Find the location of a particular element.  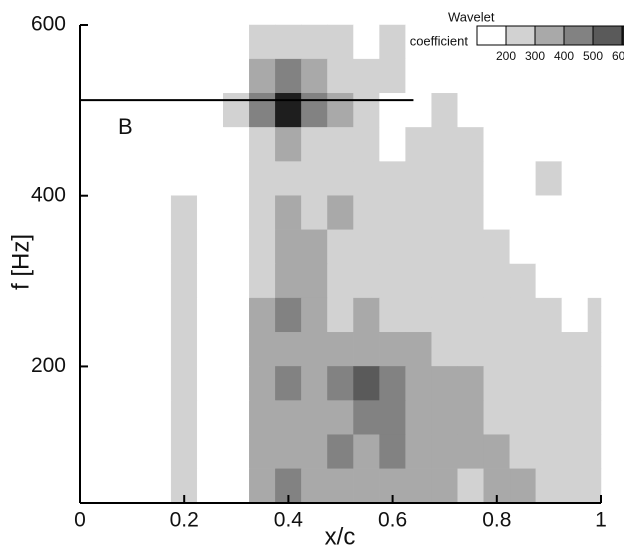

y-tick-label: 400 is located at coordinates (48, 194).